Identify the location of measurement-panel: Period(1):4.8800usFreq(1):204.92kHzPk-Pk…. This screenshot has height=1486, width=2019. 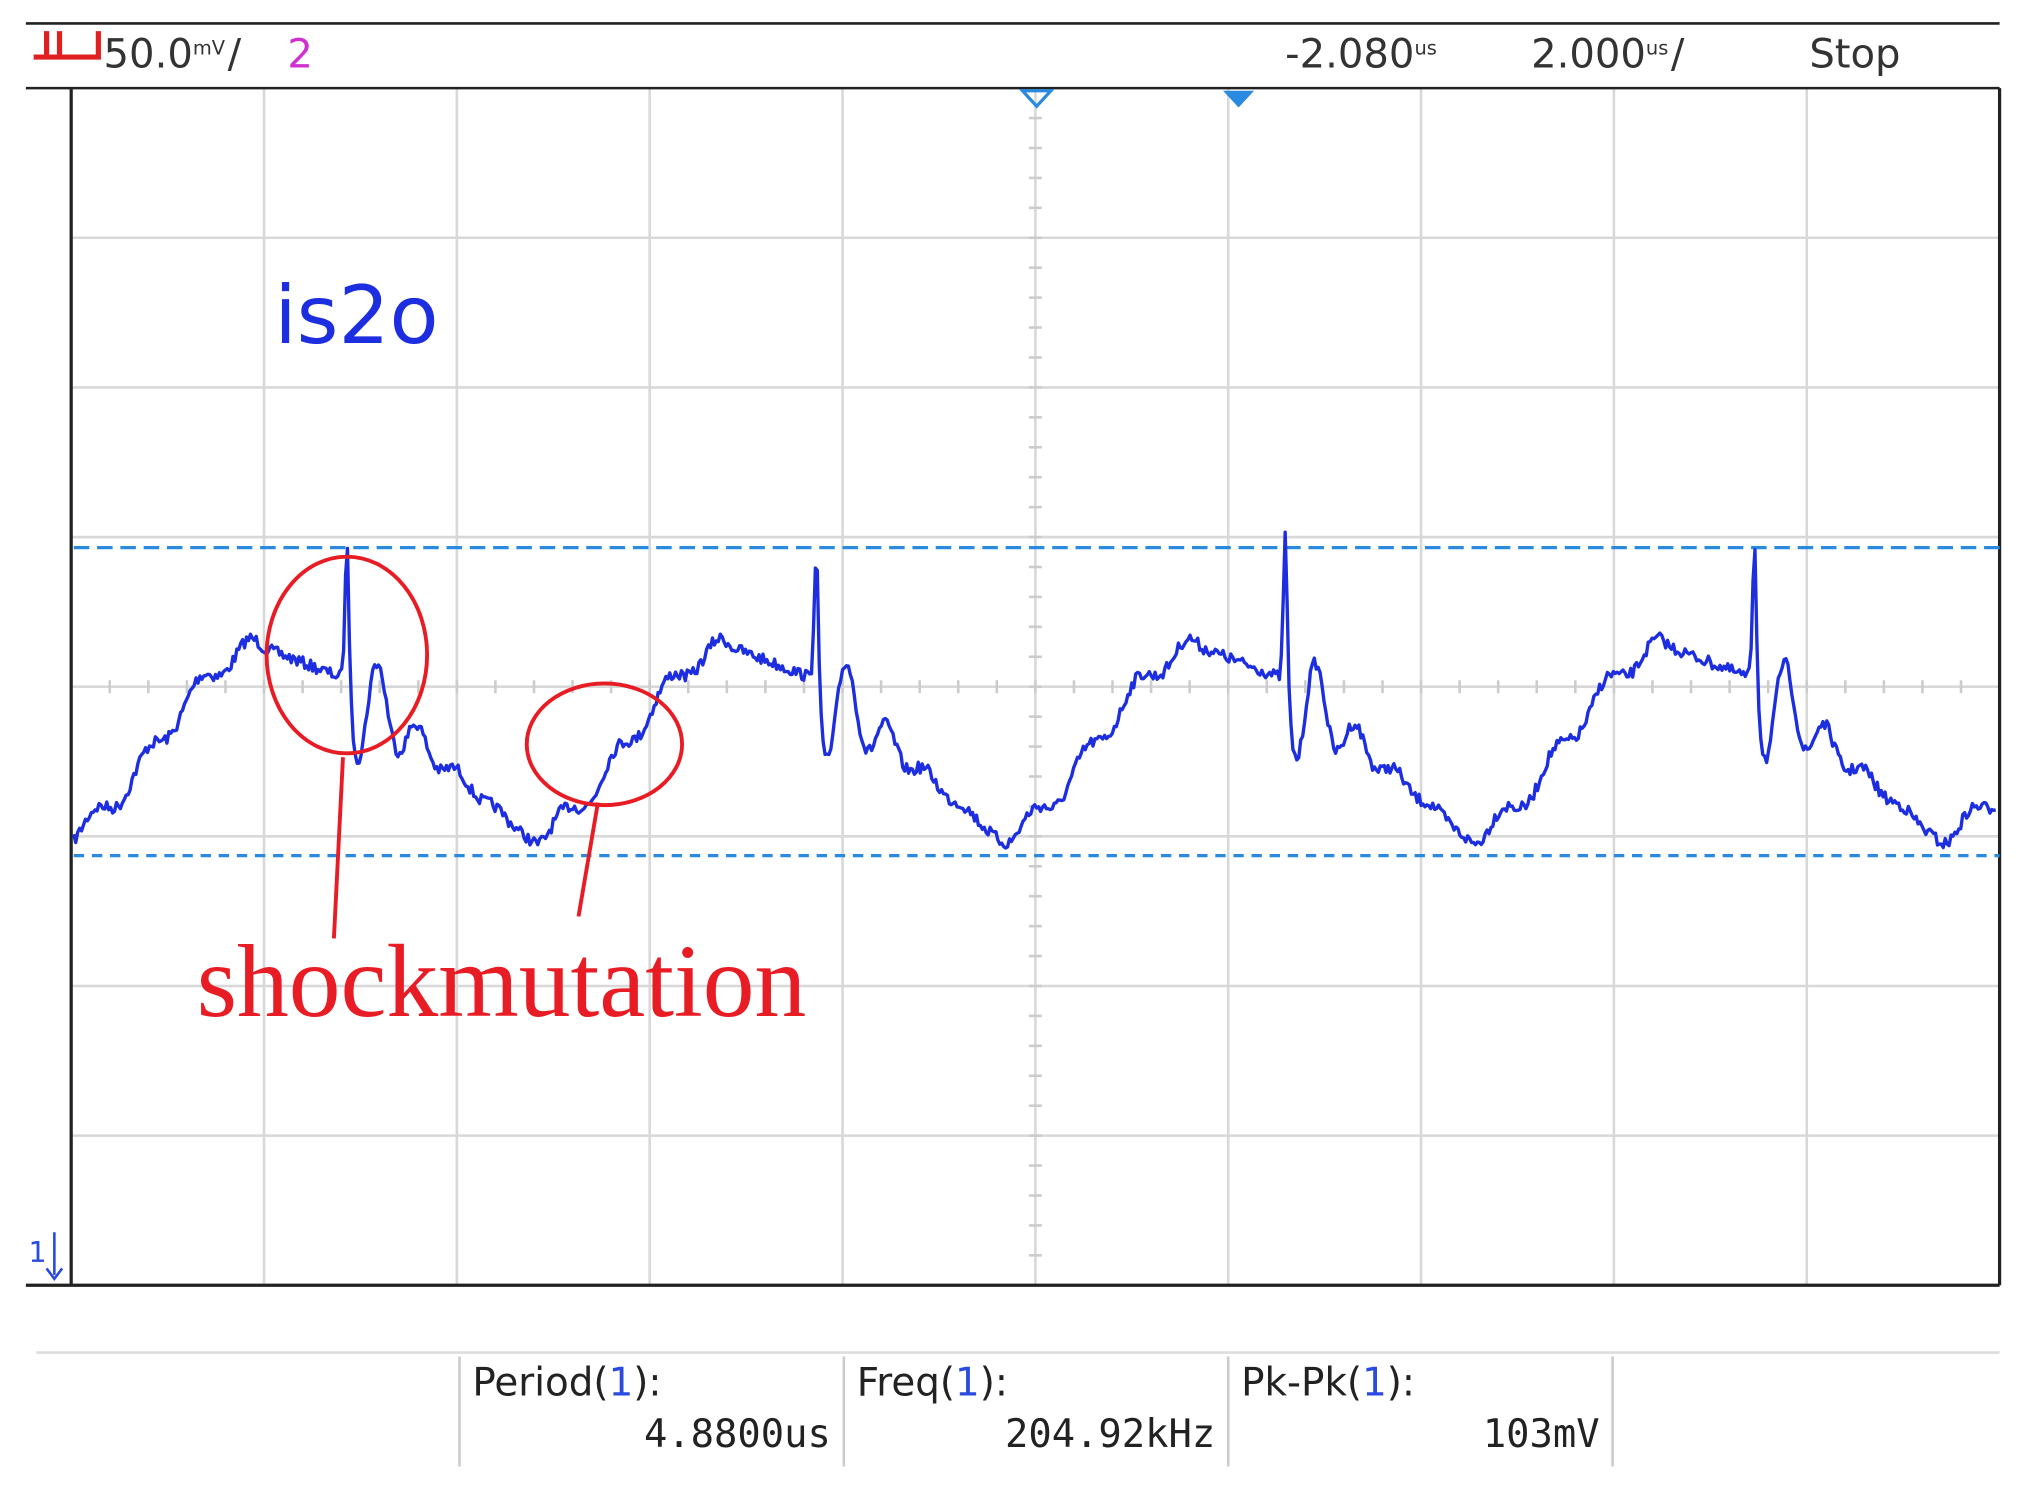
(1036, 1411).